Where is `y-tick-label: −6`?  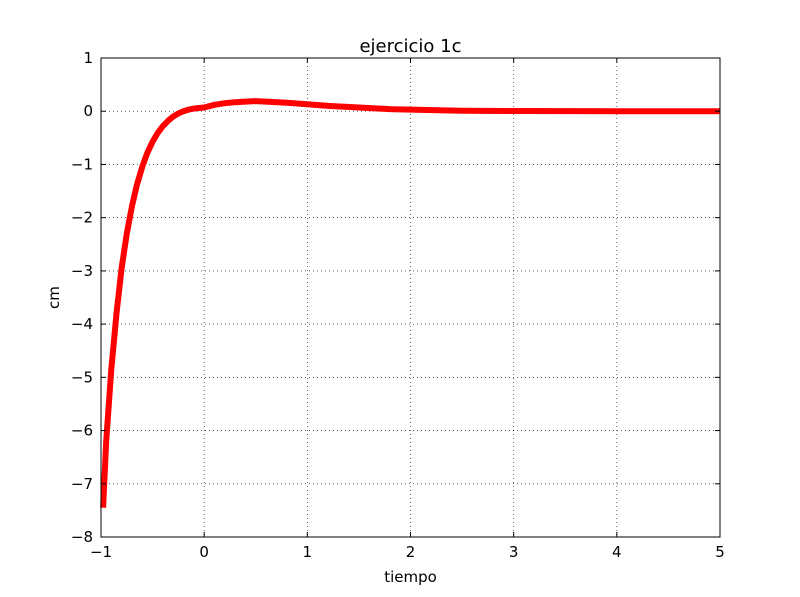 y-tick-label: −6 is located at coordinates (82, 431).